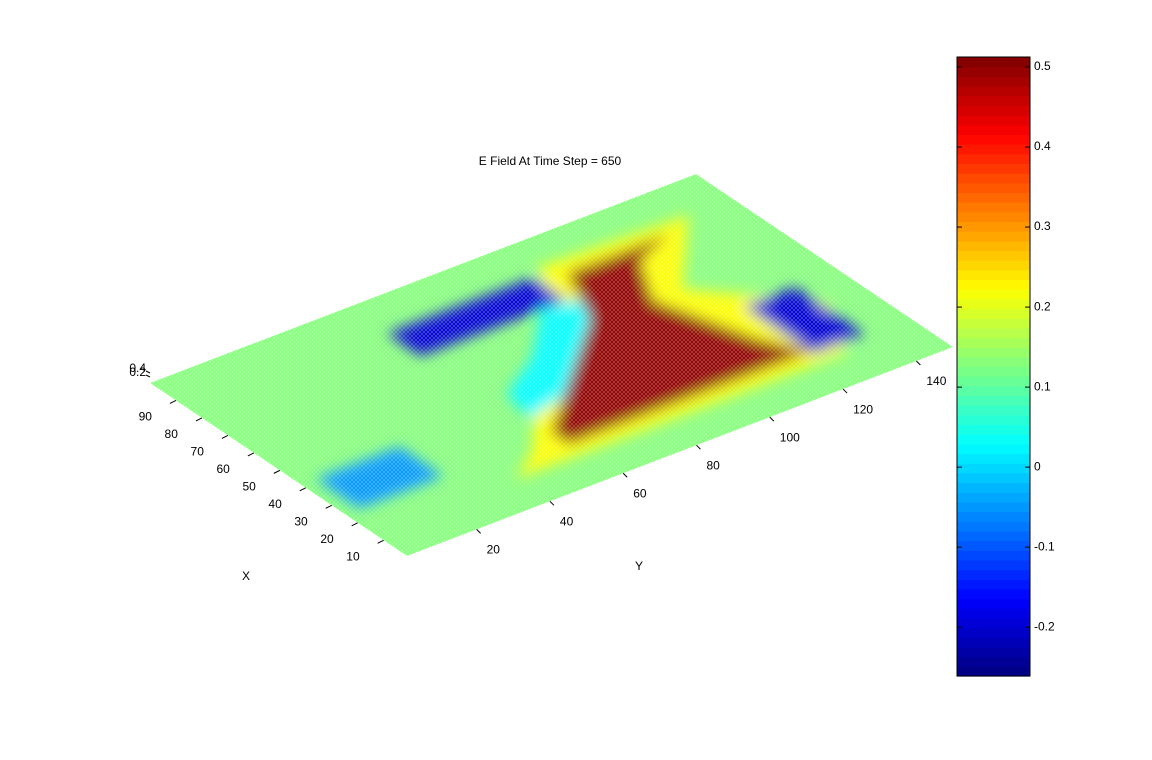 The image size is (1152, 760). I want to click on colorbar-tick-label: 0, so click(1037, 466).